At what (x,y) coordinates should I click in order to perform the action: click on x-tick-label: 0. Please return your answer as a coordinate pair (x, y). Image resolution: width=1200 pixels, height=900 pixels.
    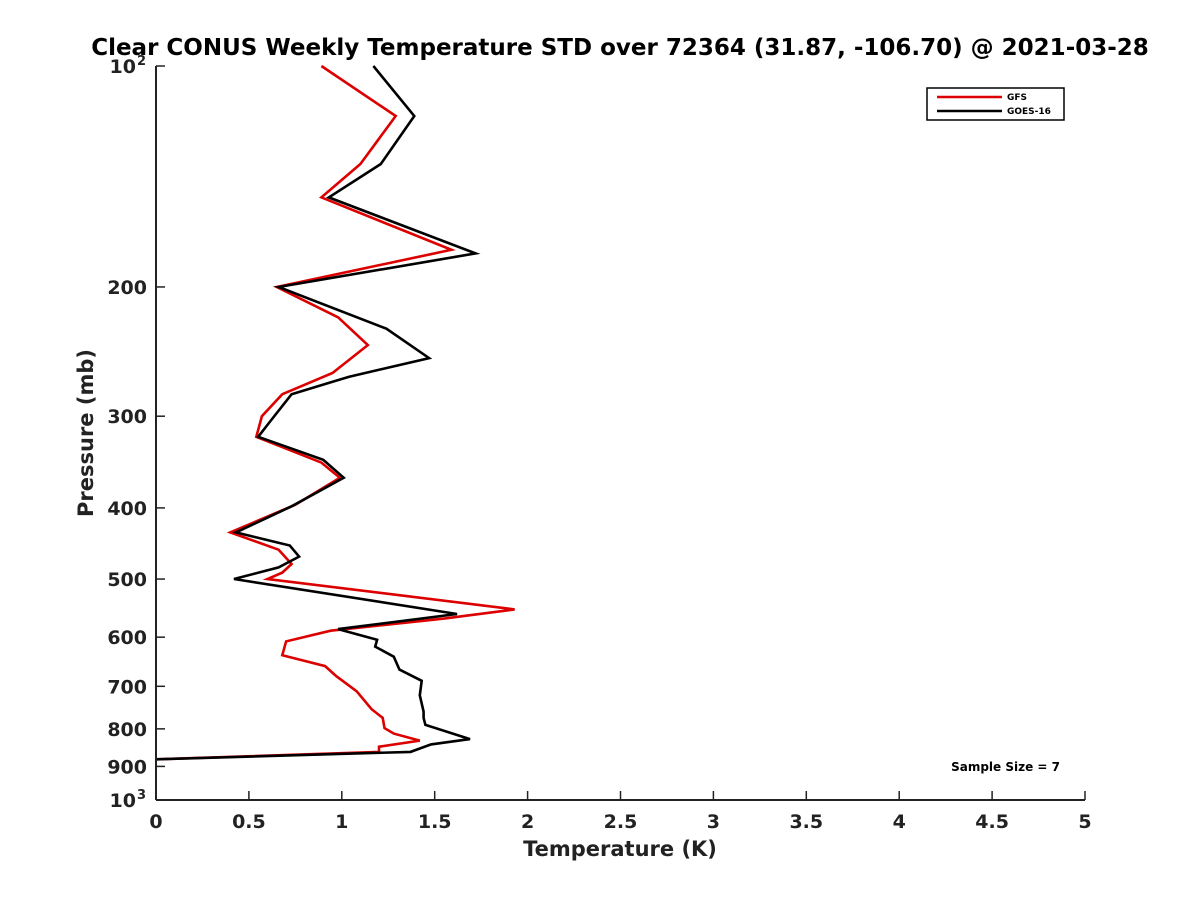
    Looking at the image, I should click on (155, 822).